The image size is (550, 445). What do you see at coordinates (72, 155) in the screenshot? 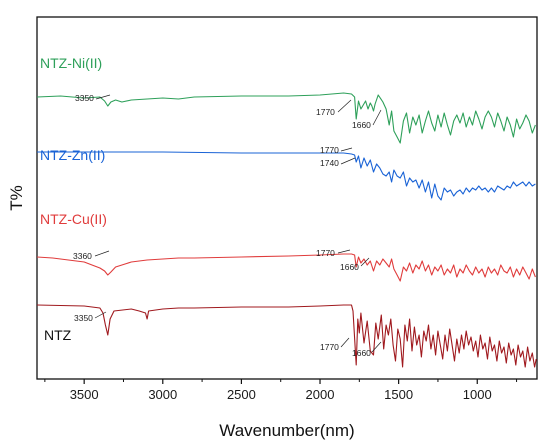
I see `series-label-1: NTZ-Zn(II)` at bounding box center [72, 155].